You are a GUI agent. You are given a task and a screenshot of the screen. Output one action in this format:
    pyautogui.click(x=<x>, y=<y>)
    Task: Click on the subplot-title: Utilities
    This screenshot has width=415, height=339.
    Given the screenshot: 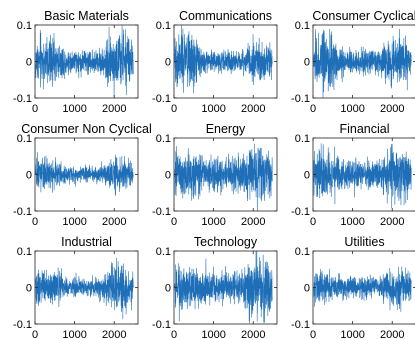 What is the action you would take?
    pyautogui.click(x=364, y=242)
    